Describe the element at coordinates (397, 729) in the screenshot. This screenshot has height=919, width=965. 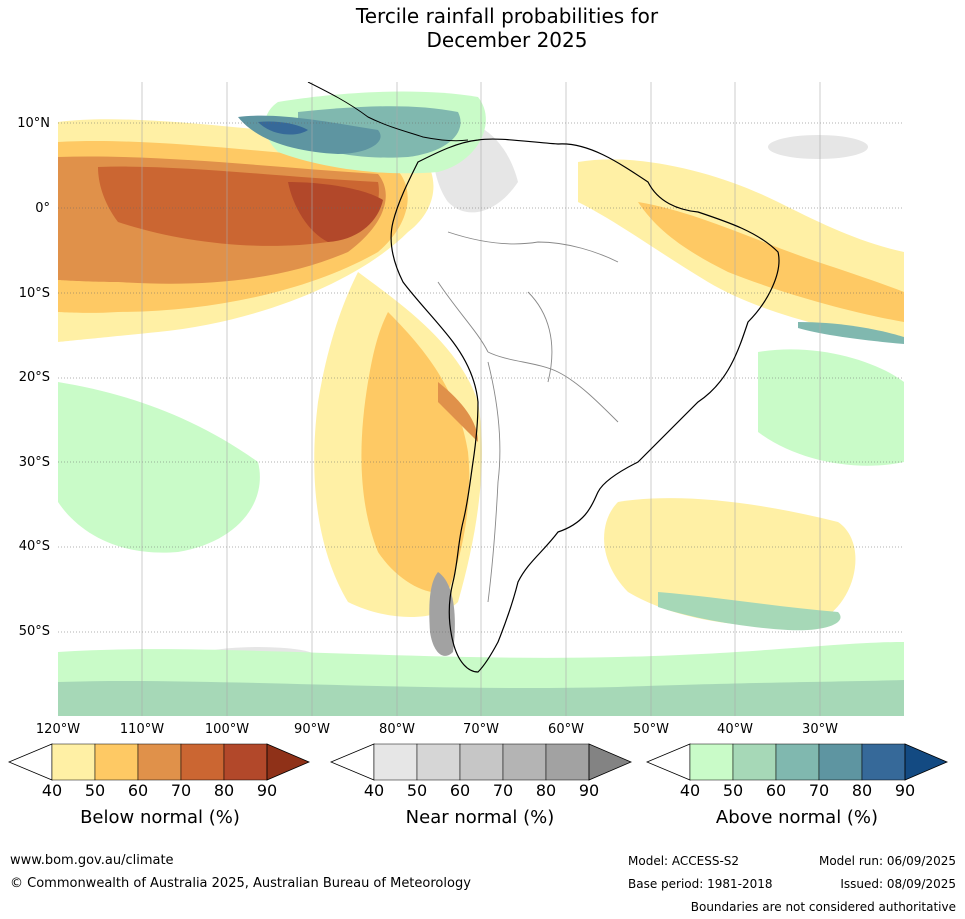
I see `lon-label-80w: 80°W` at that location.